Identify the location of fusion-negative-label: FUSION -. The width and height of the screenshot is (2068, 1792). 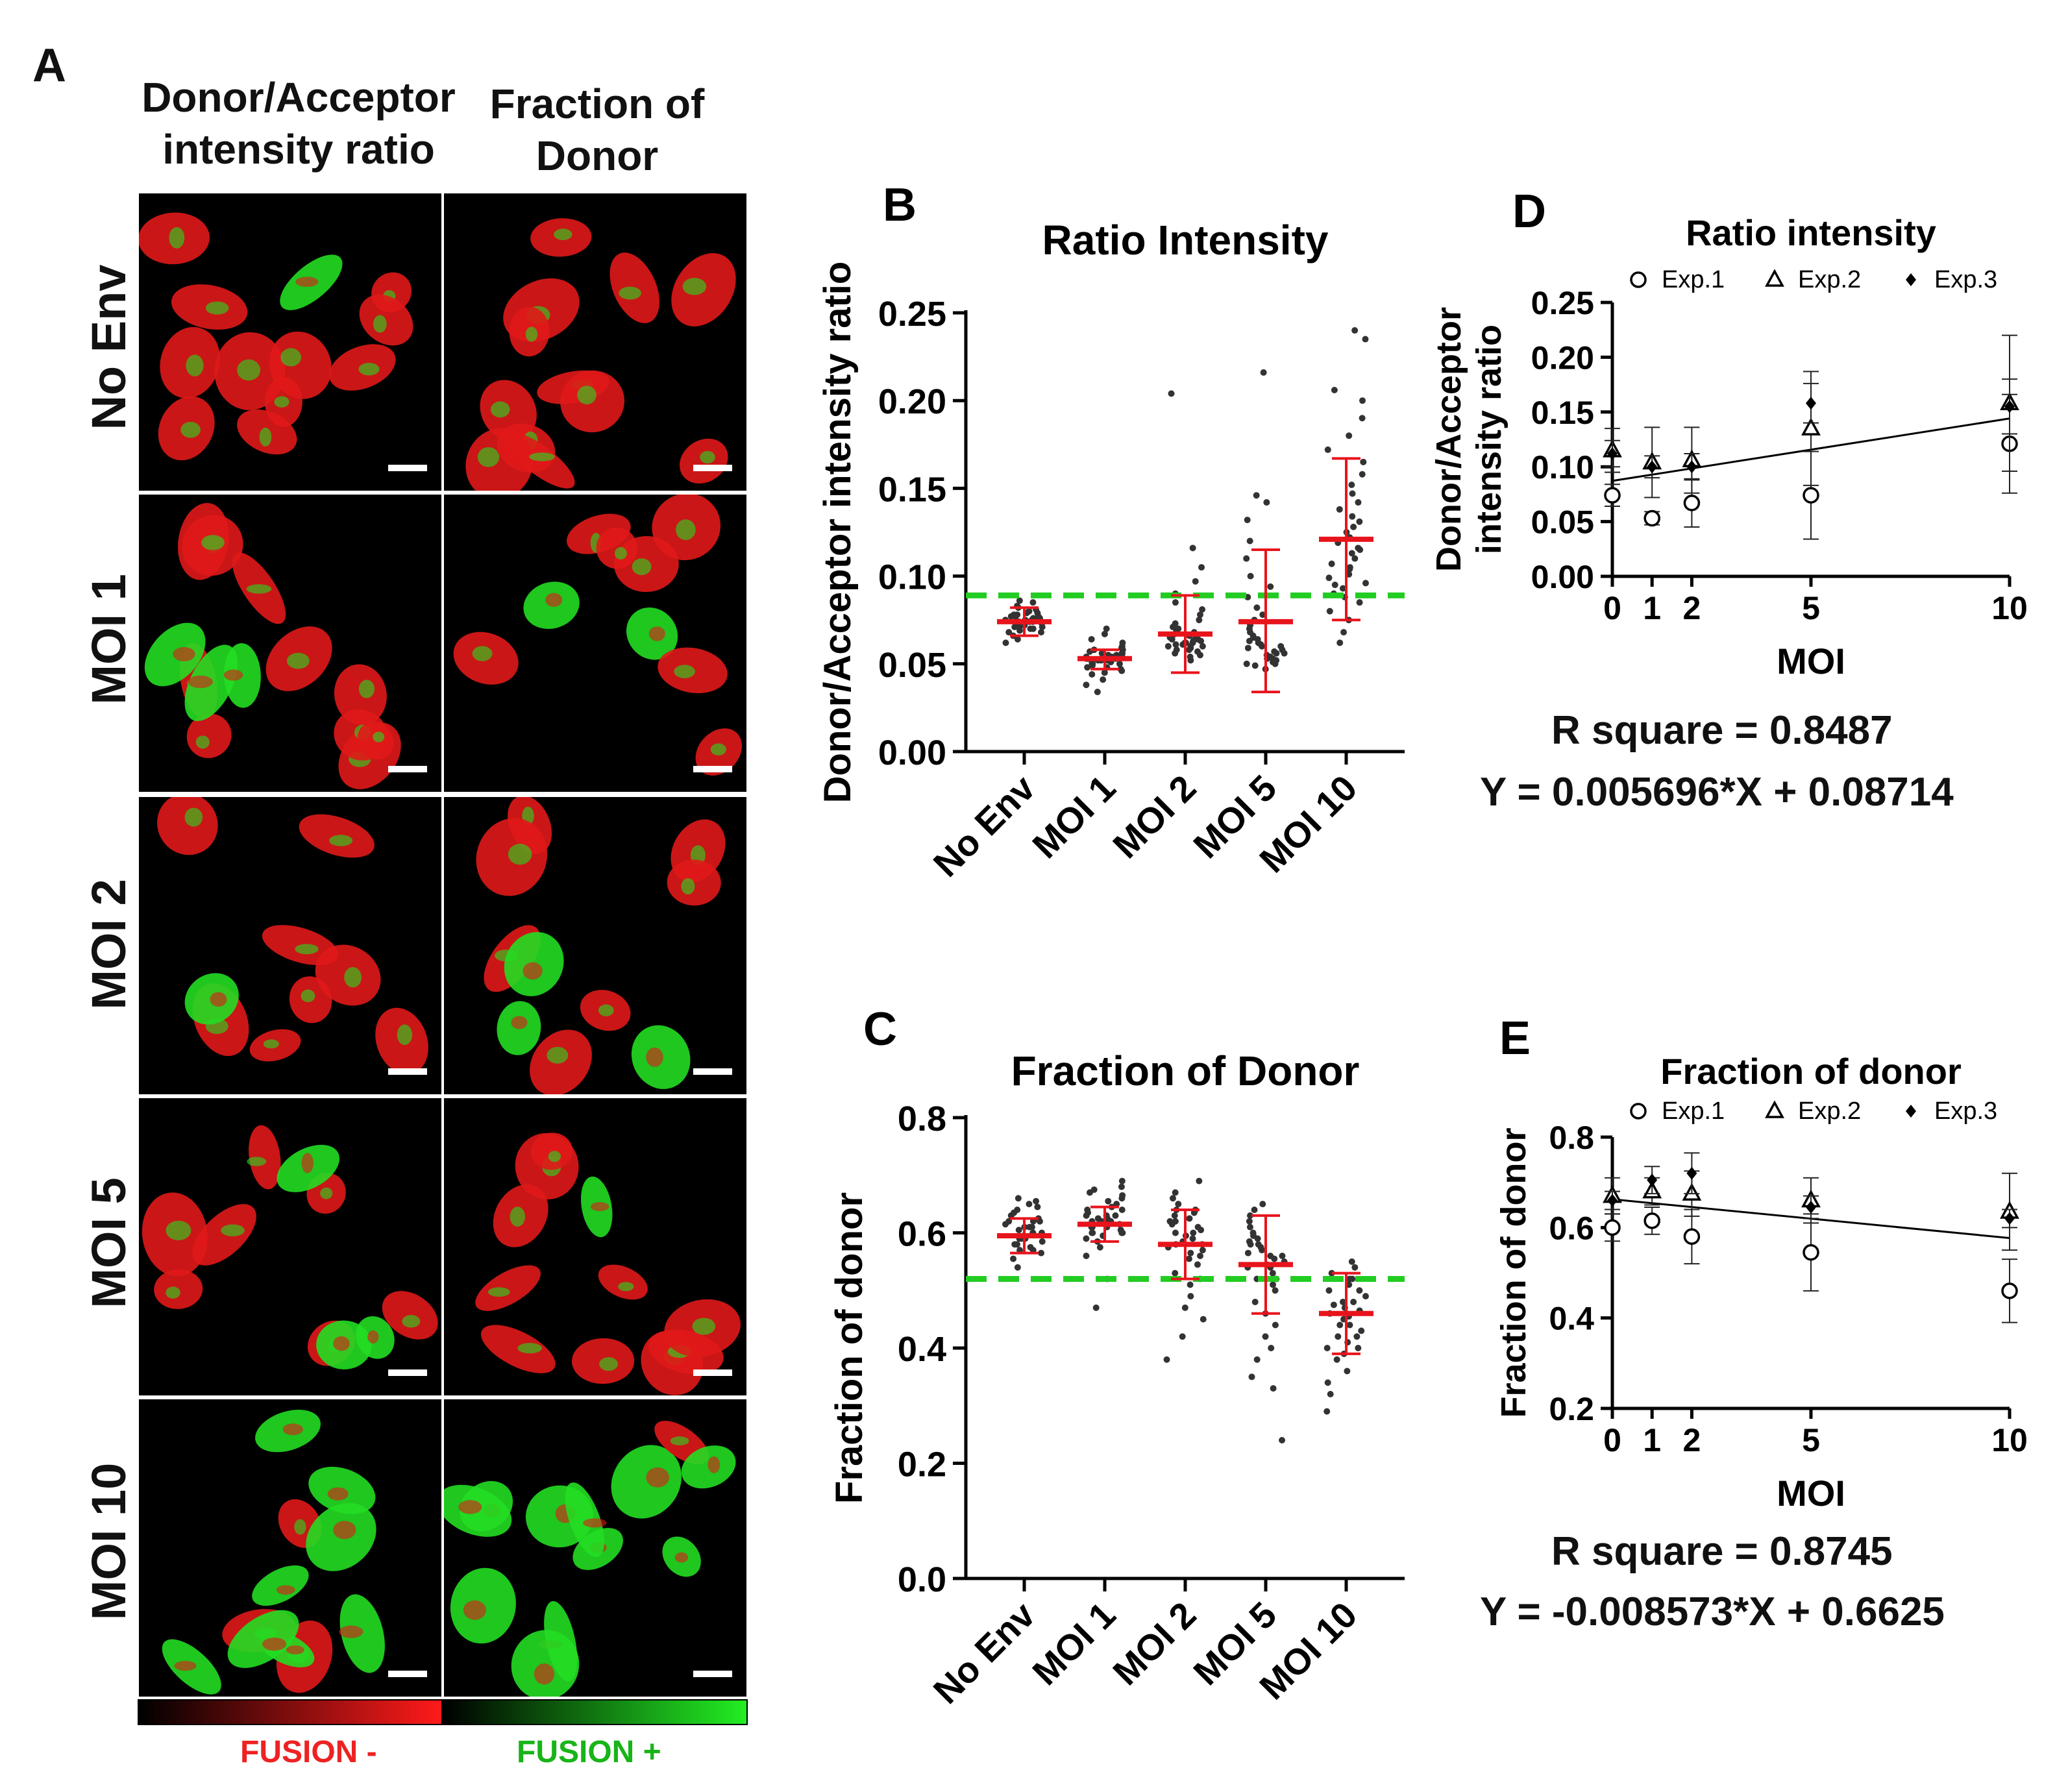
(308, 1752).